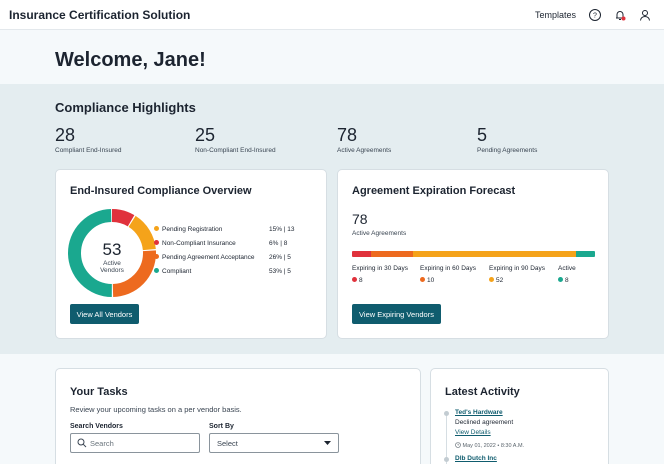 The height and width of the screenshot is (464, 664). I want to click on bar-segment-expiring-in-30-days, so click(362, 254).